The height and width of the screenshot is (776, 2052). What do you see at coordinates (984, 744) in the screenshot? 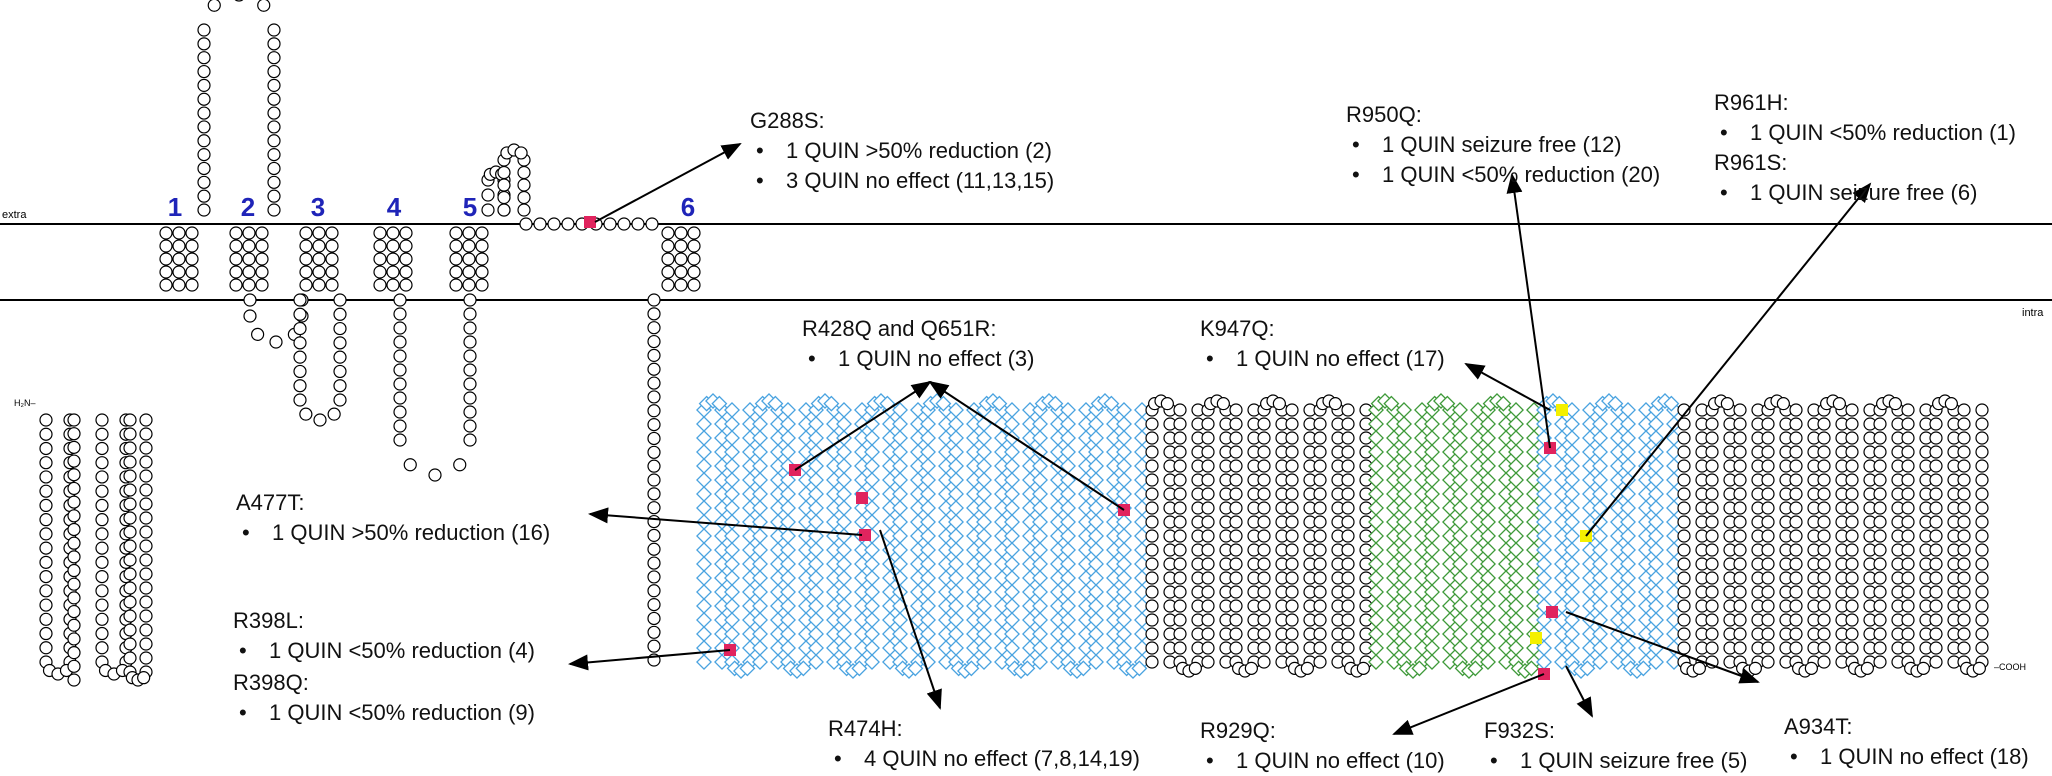
I see `annotation-r474h: R474H: 4 QUIN no effect (7,8,14,19)` at bounding box center [984, 744].